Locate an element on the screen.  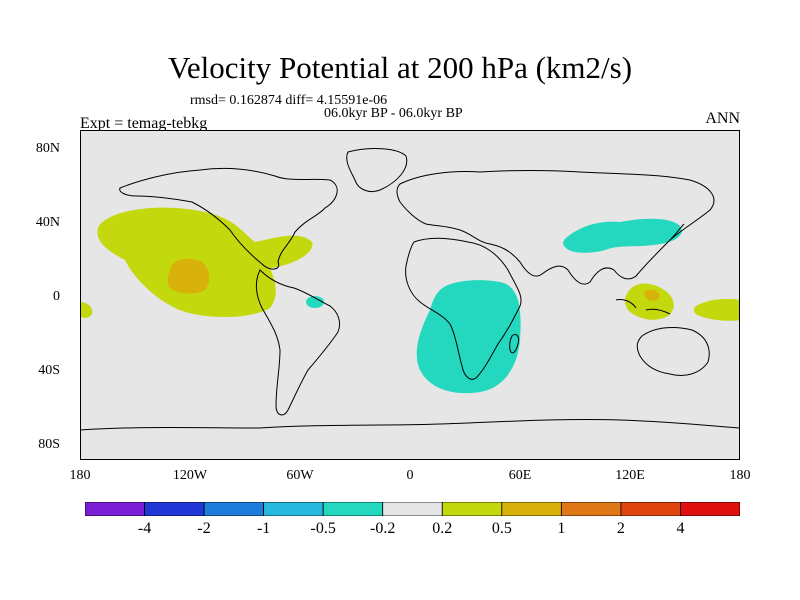
colorbar-label: -0.2 is located at coordinates (383, 528).